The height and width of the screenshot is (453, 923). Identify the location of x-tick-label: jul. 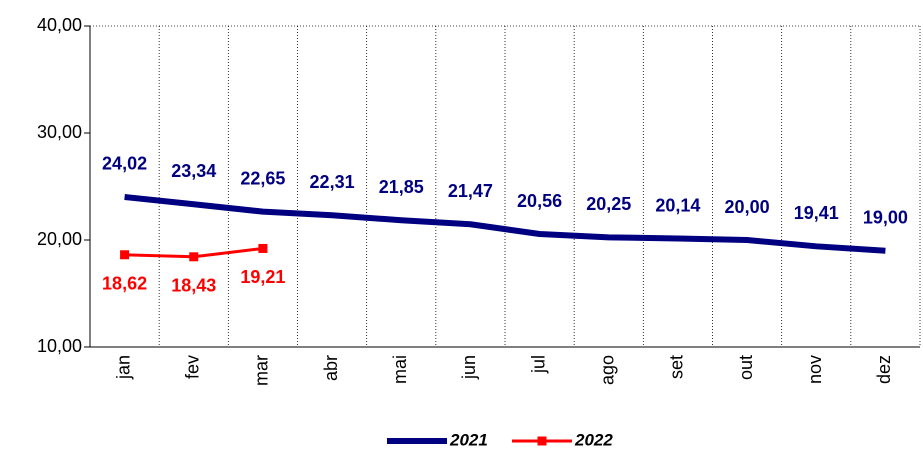
(538, 364).